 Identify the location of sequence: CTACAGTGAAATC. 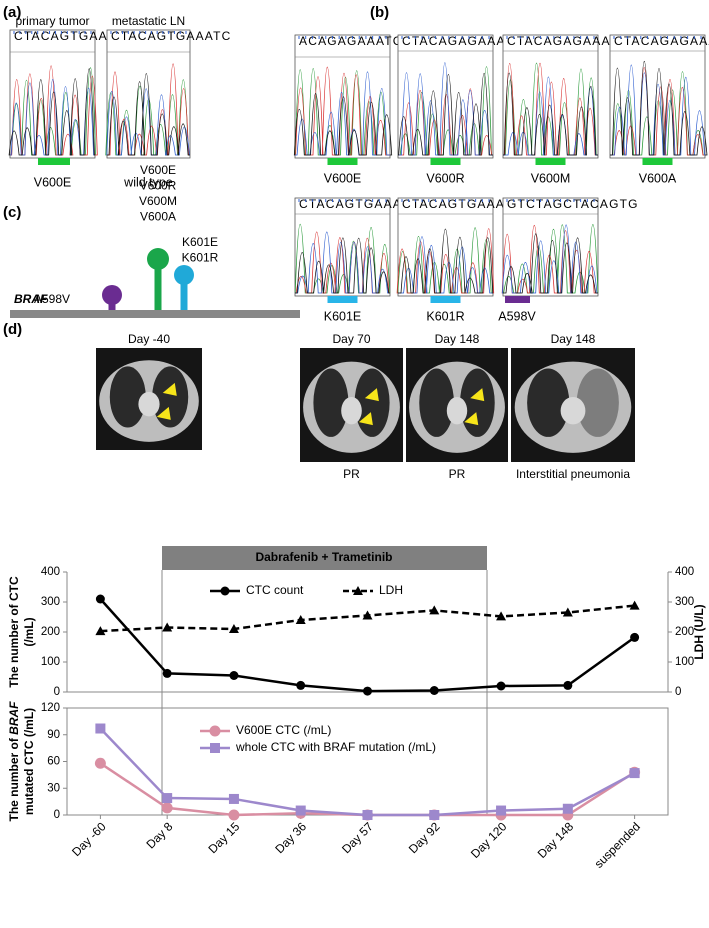
(171, 36).